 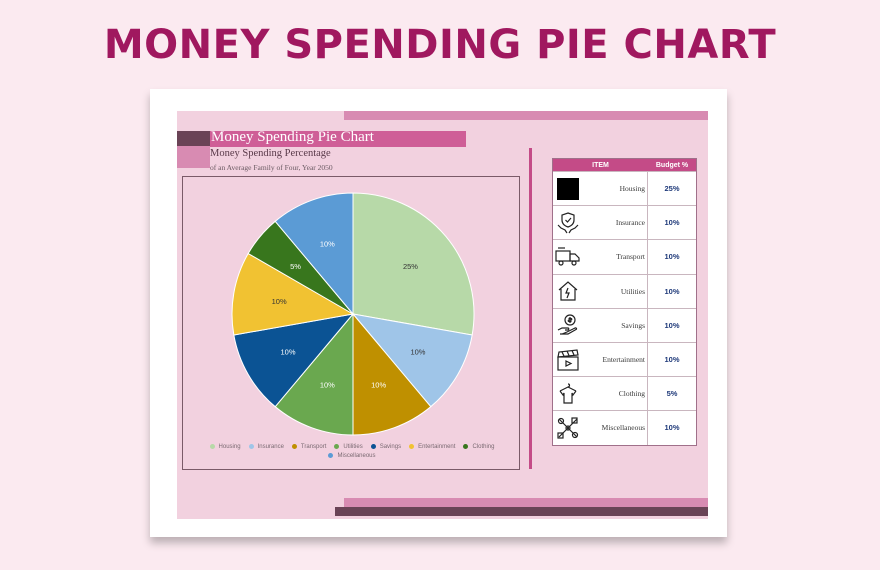 What do you see at coordinates (568, 257) in the screenshot?
I see `truck-icon` at bounding box center [568, 257].